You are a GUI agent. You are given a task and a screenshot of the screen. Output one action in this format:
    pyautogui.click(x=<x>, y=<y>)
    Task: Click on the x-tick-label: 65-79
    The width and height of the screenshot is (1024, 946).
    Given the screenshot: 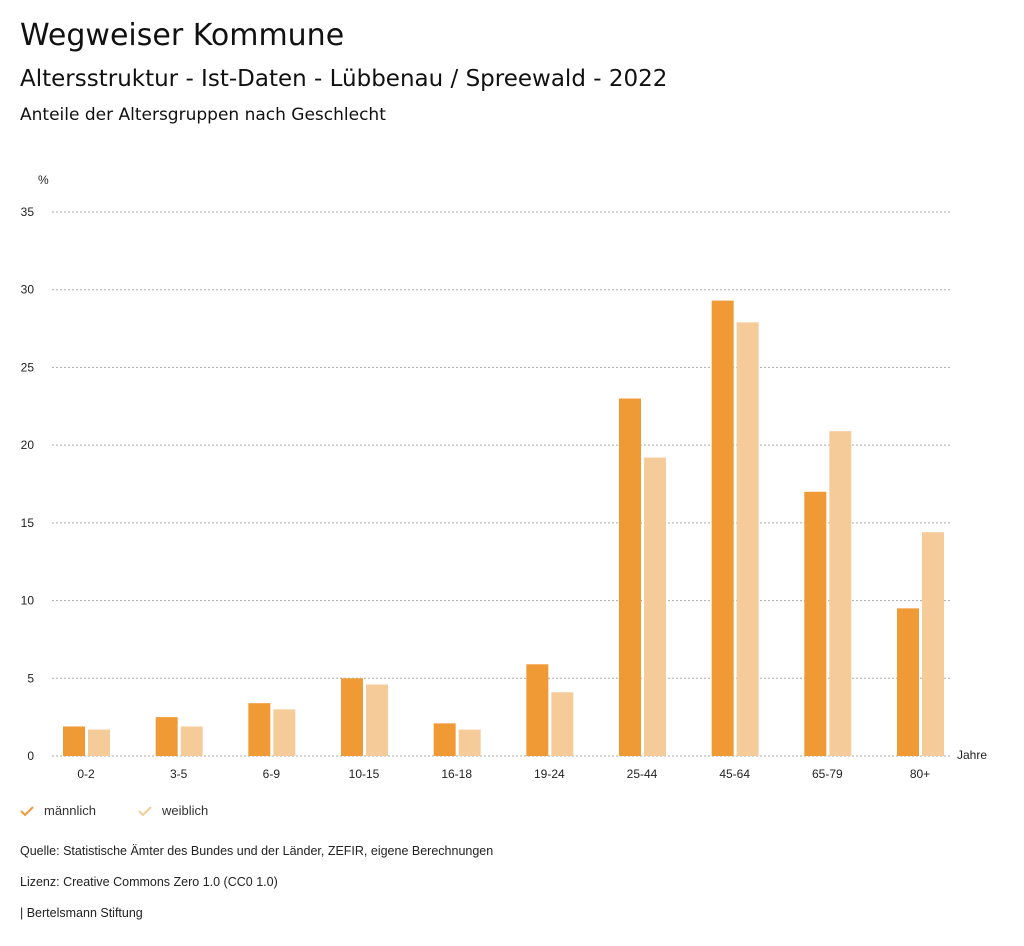 What is the action you would take?
    pyautogui.click(x=827, y=774)
    